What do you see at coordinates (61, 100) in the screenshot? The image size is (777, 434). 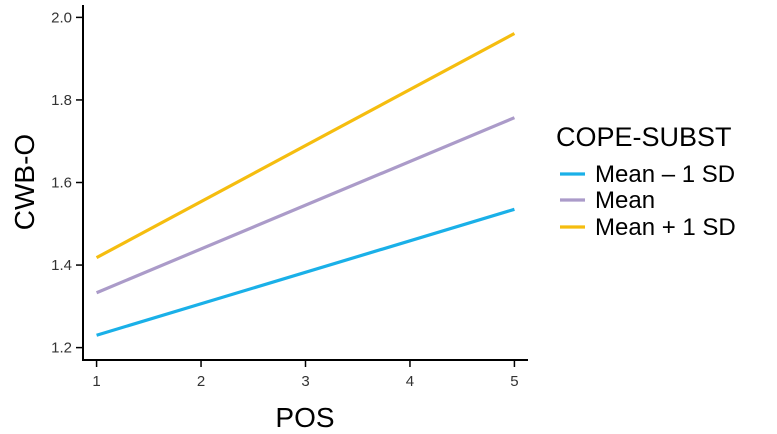 I see `y-tick-label: 1.8` at bounding box center [61, 100].